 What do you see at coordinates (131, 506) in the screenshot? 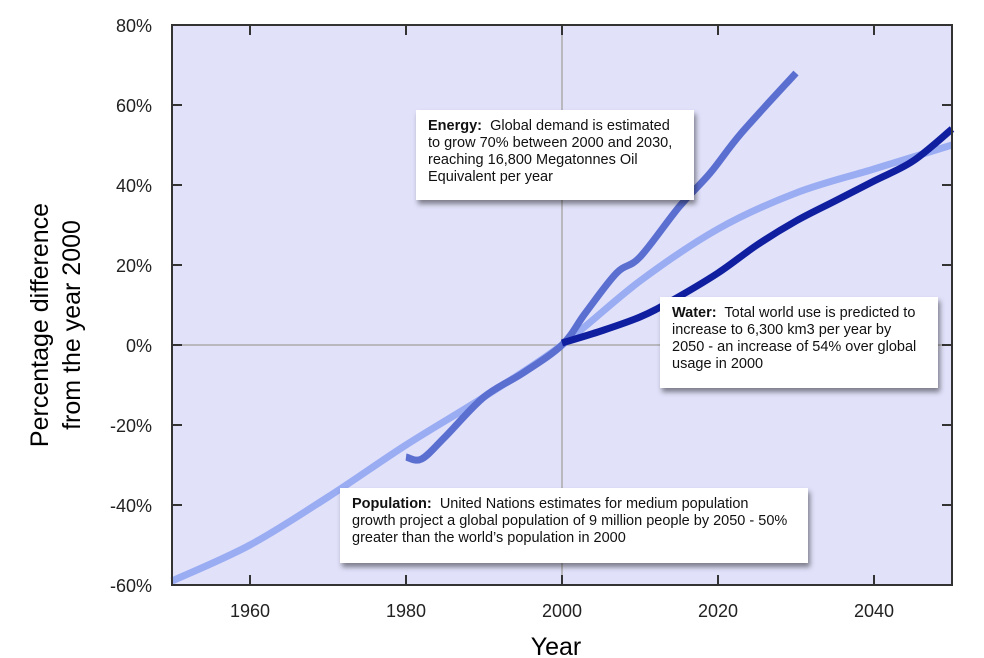
I see `y-tick-label: -40%` at bounding box center [131, 506].